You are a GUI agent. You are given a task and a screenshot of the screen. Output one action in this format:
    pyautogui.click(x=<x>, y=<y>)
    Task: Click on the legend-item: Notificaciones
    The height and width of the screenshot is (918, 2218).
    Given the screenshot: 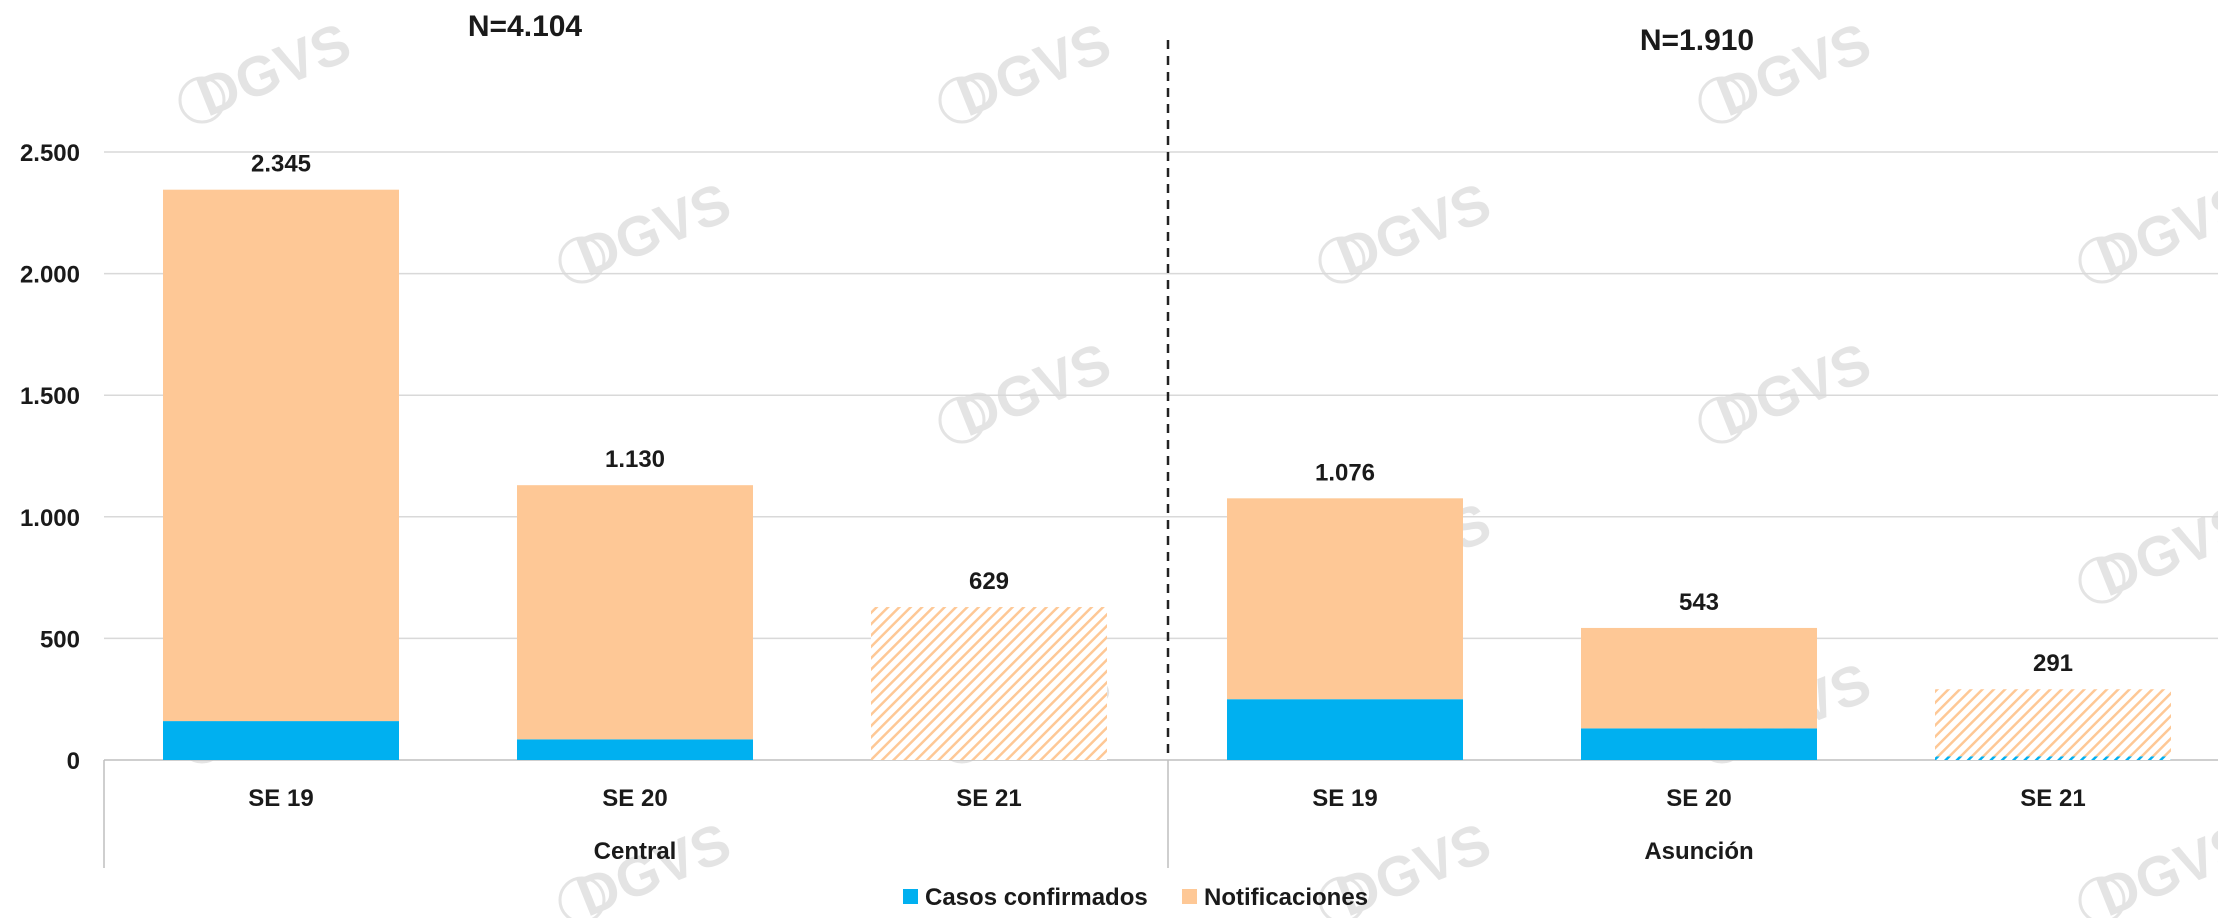 What is the action you would take?
    pyautogui.click(x=1275, y=897)
    